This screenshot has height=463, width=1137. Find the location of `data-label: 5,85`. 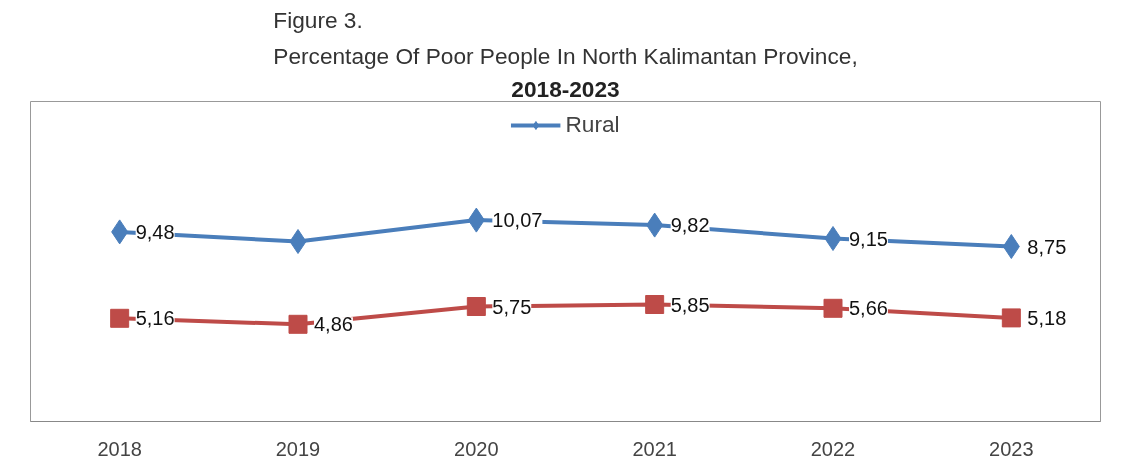

data-label: 5,85 is located at coordinates (690, 304).